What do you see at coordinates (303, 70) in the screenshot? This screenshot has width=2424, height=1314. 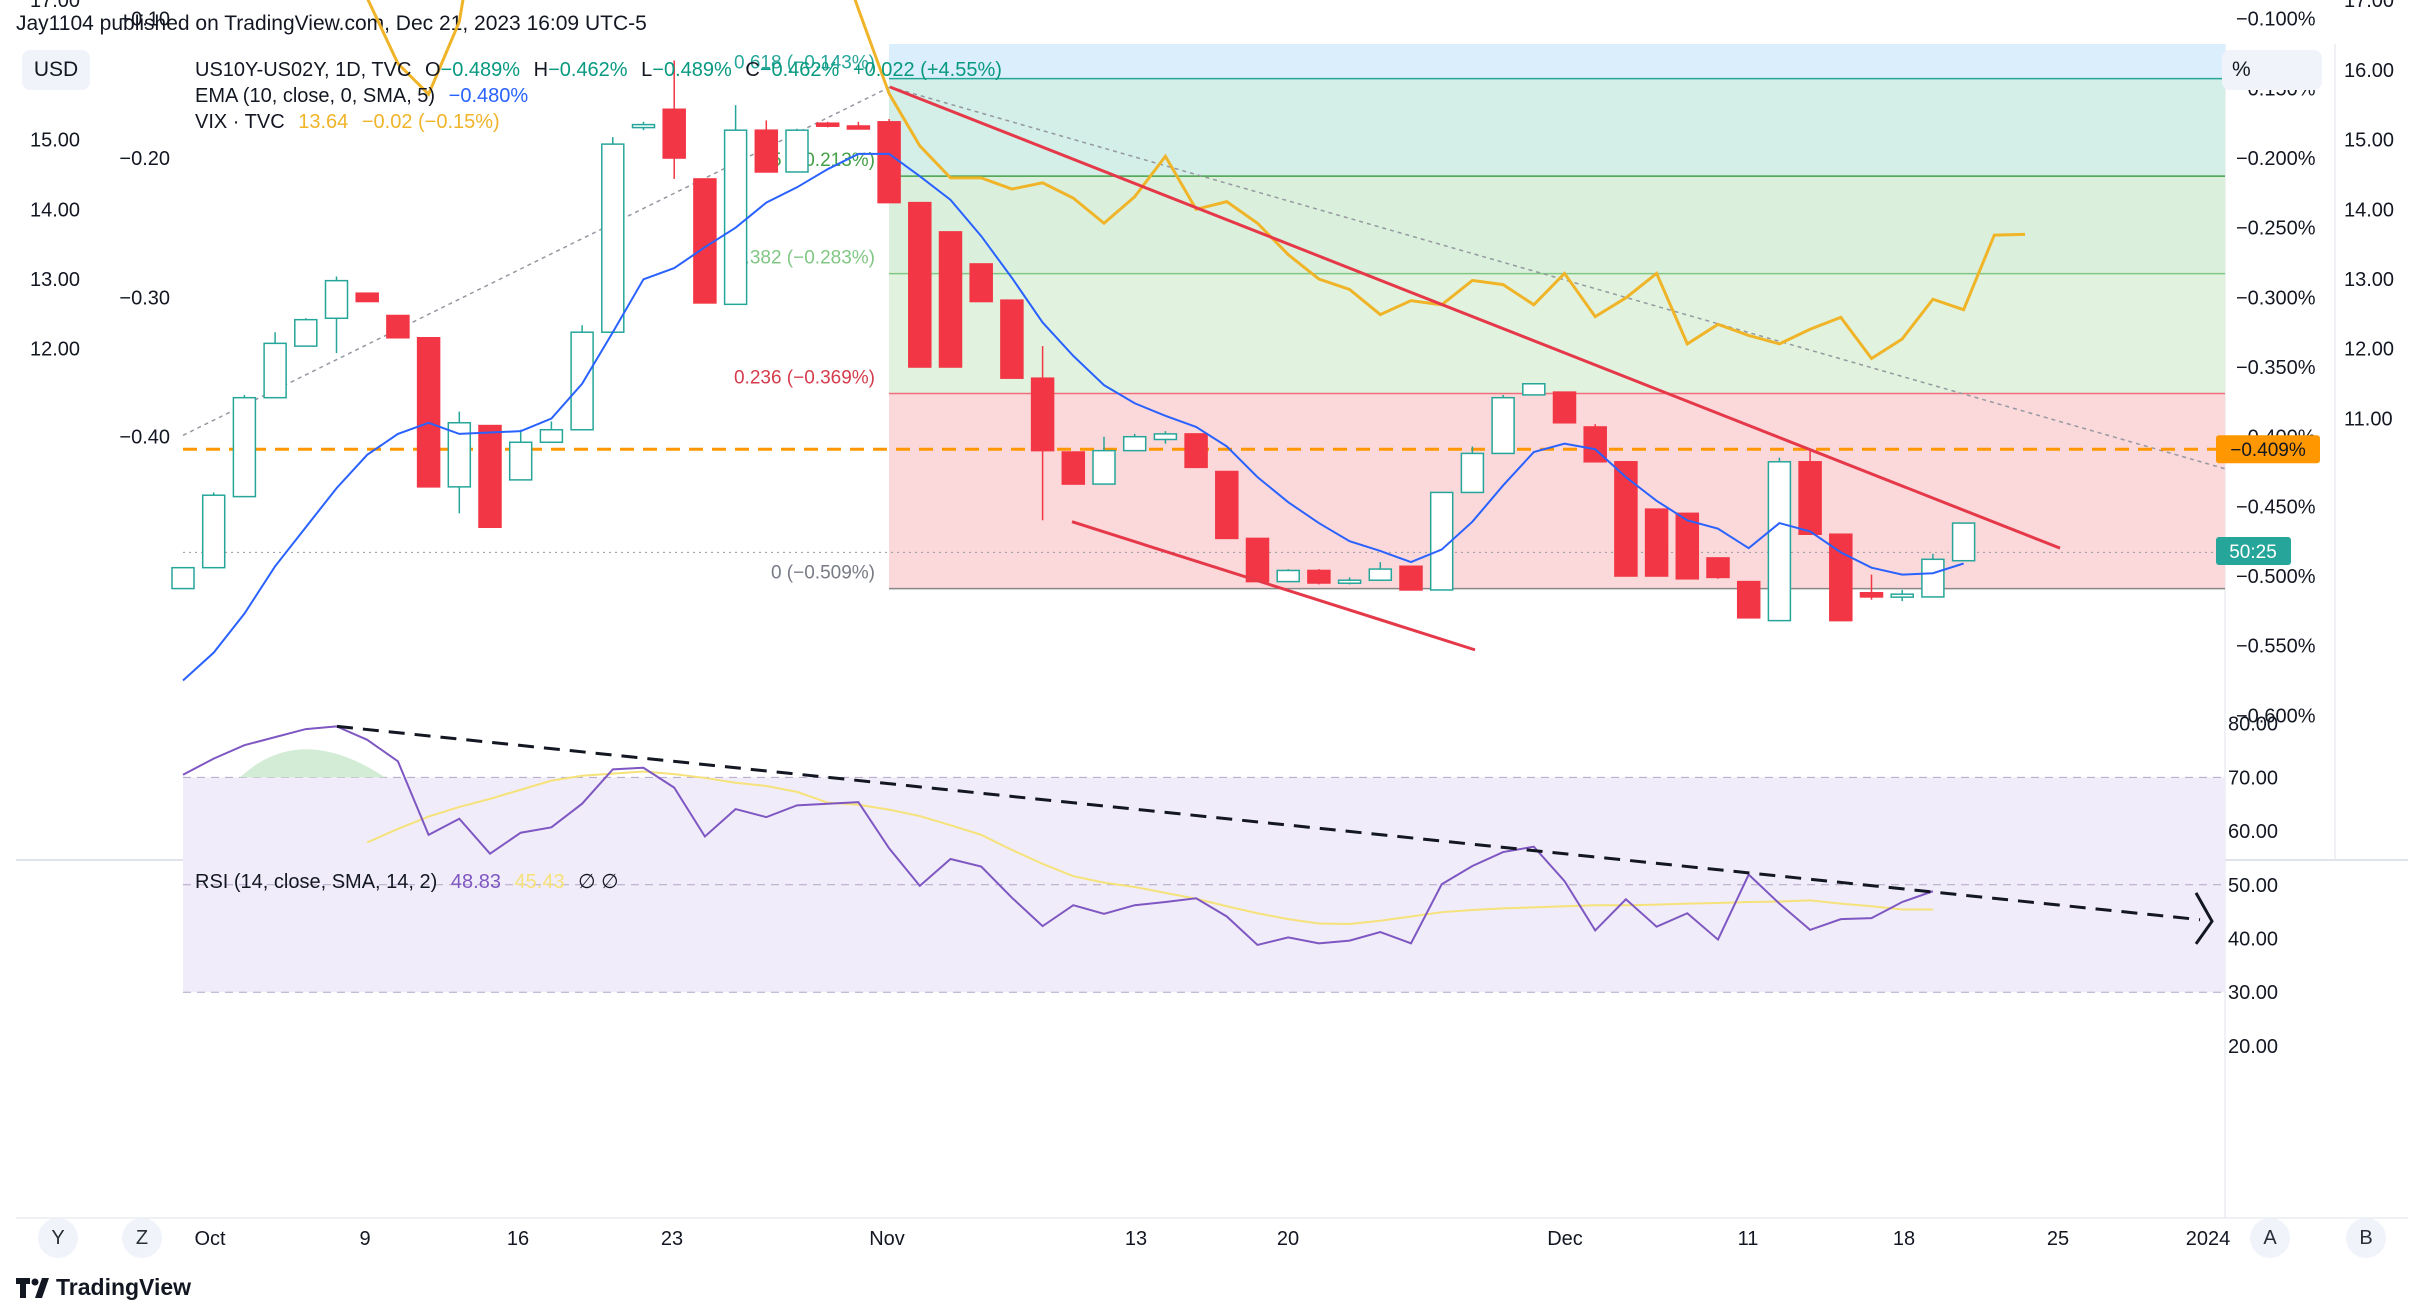 I see `legend-symbol: US10Y-US02Y, 1D, TVC` at bounding box center [303, 70].